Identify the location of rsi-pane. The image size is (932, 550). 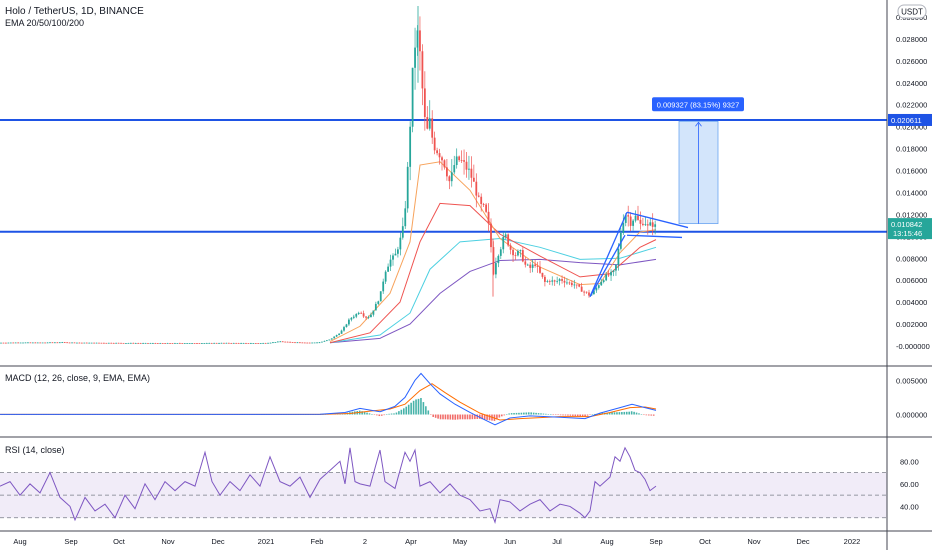
(443, 485).